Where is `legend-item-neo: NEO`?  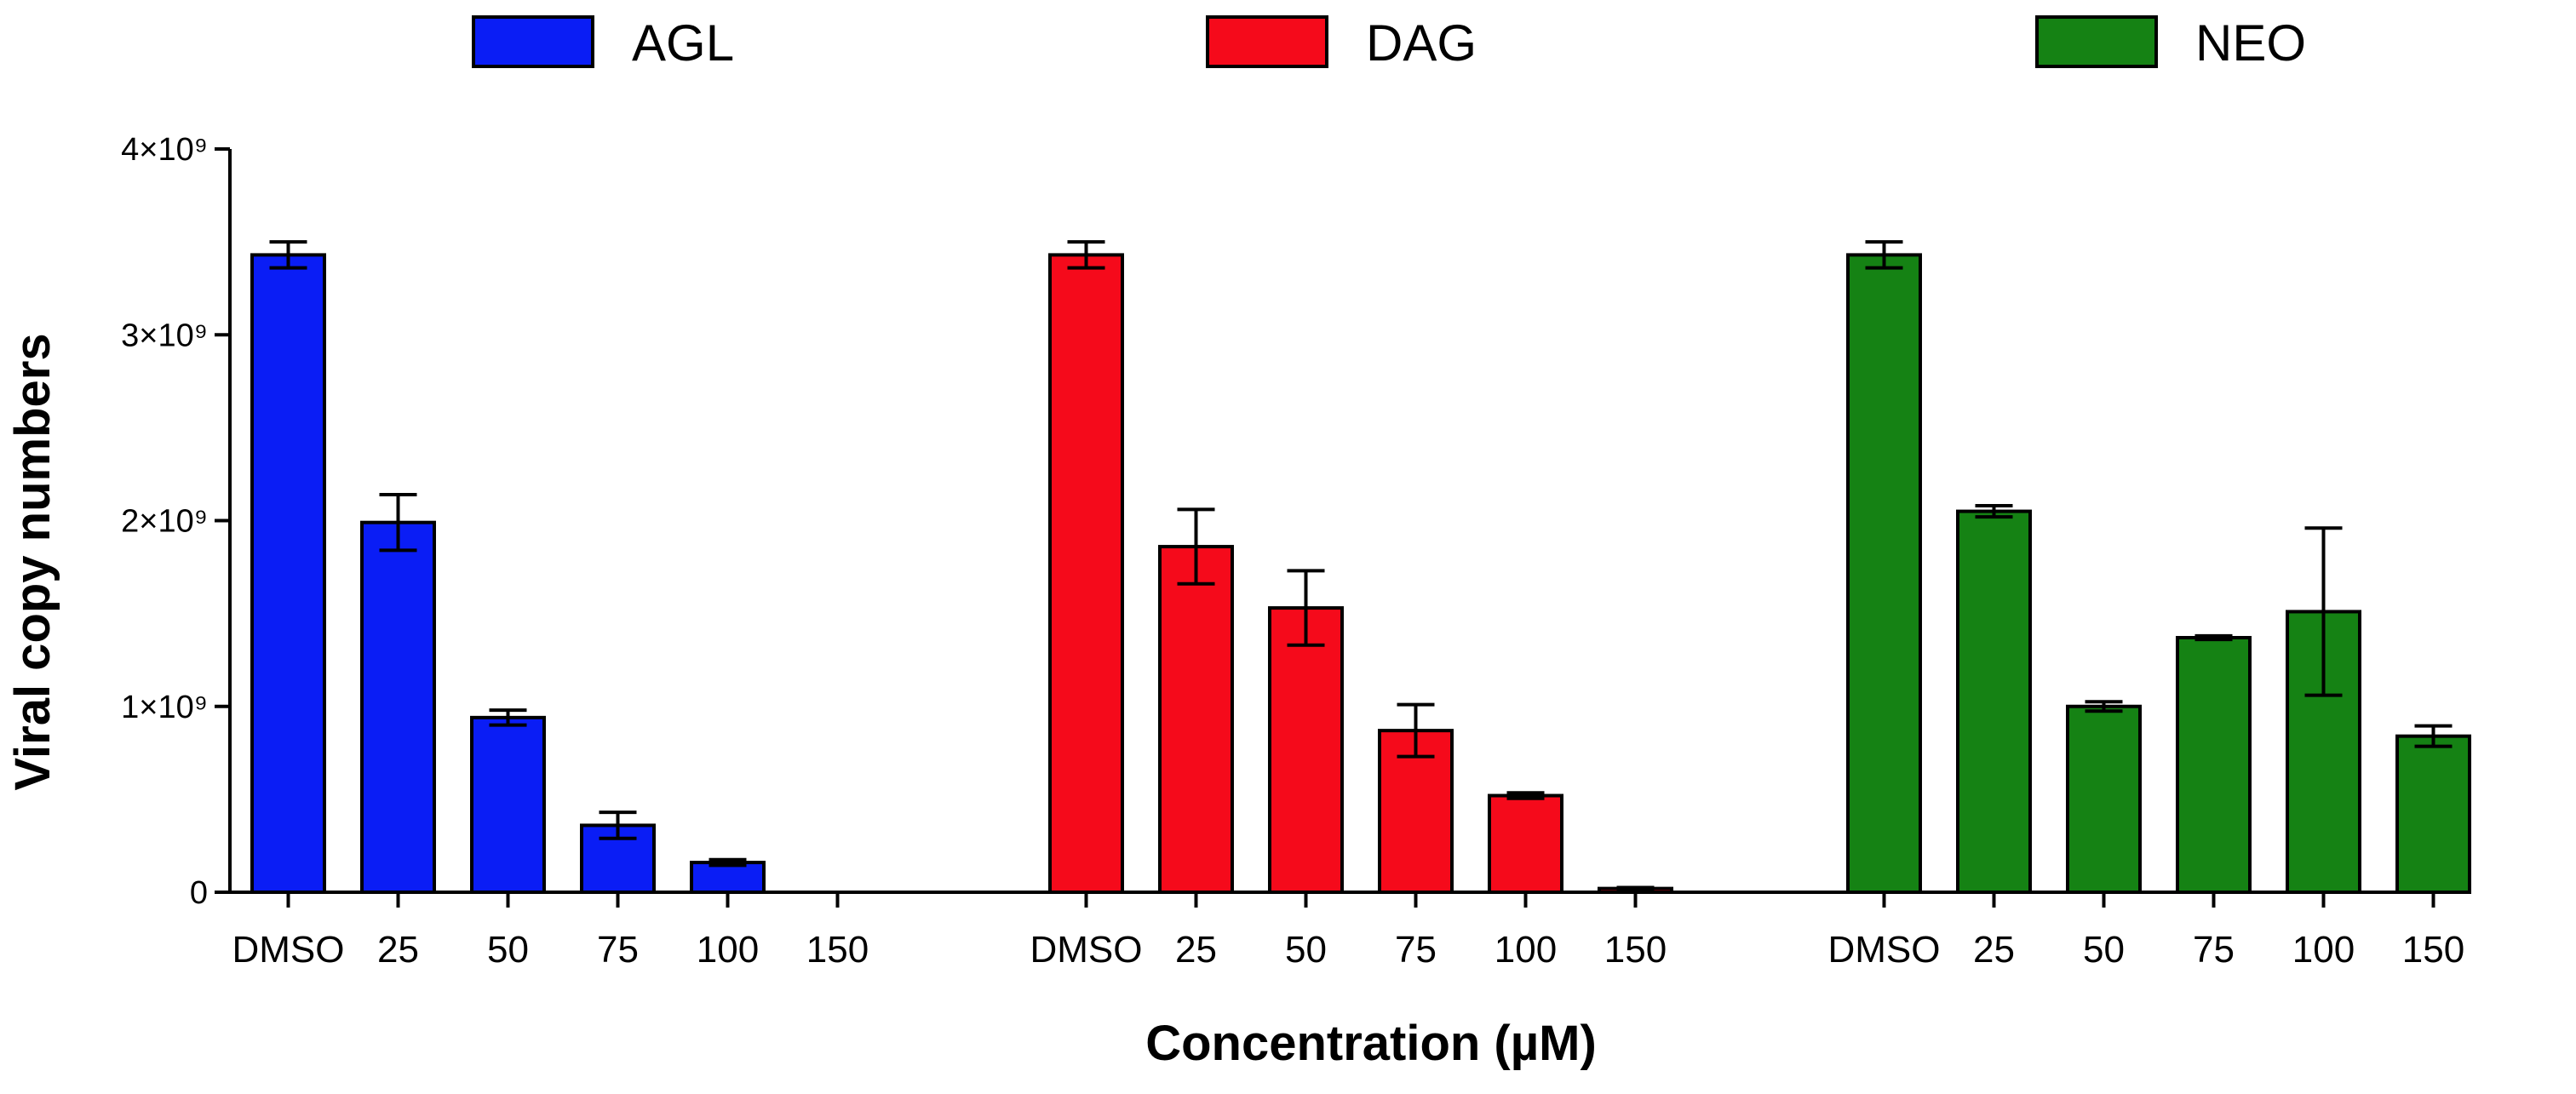
legend-item-neo: NEO is located at coordinates (2170, 43).